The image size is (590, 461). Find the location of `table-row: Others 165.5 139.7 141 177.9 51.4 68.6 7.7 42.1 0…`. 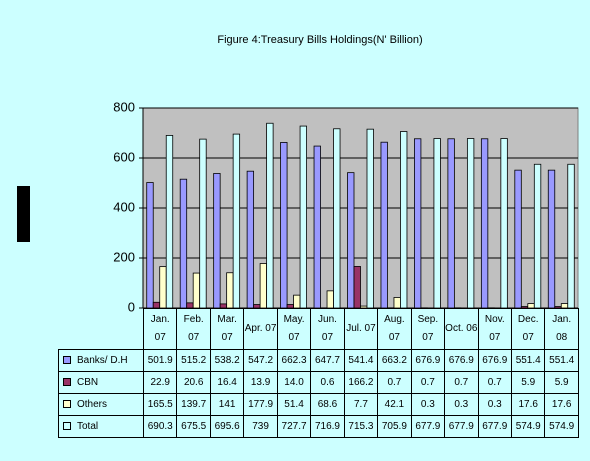

table-row: Others 165.5 139.7 141 177.9 51.4 68.6 7.7 42.1 0… is located at coordinates (318, 404).